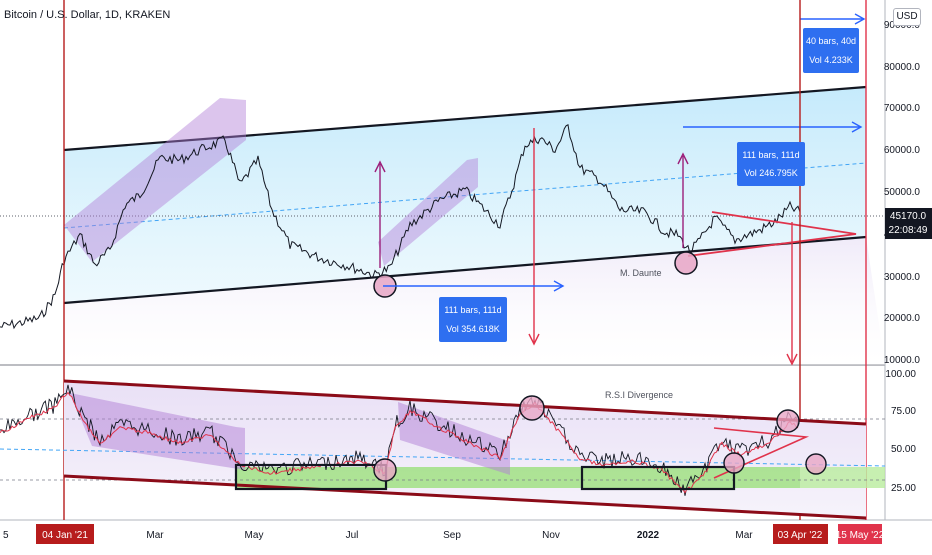 Image resolution: width=932 pixels, height=555 pixels. What do you see at coordinates (473, 329) in the screenshot?
I see `info-box-low-line2: Vol 354.618K` at bounding box center [473, 329].